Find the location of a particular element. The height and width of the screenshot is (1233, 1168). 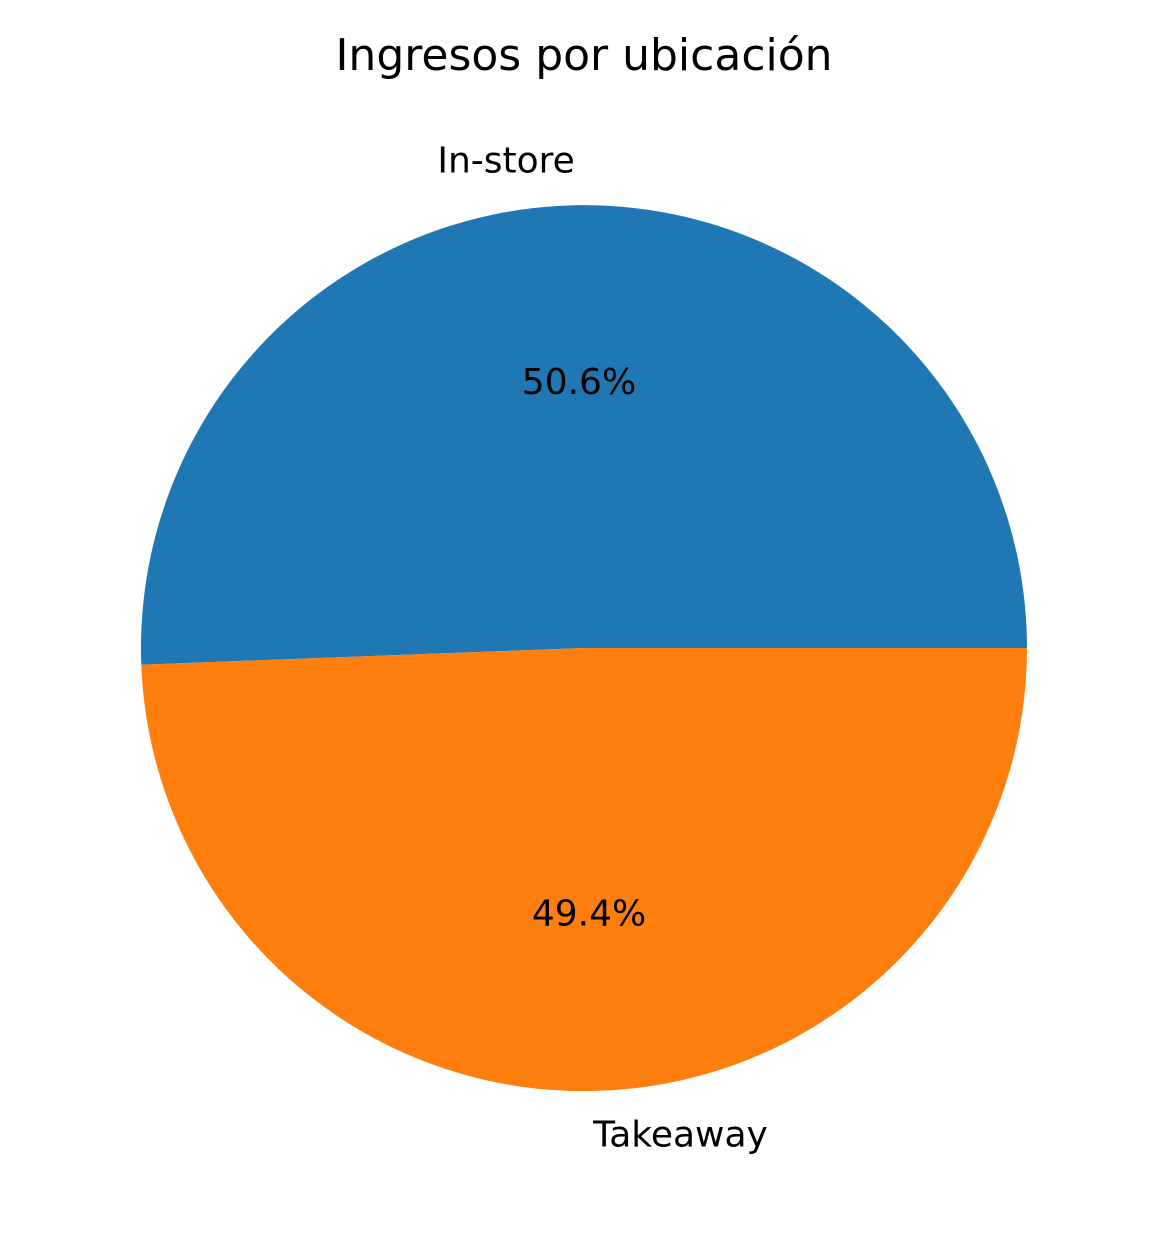

pct-label-in-store: 50.6% is located at coordinates (579, 382).